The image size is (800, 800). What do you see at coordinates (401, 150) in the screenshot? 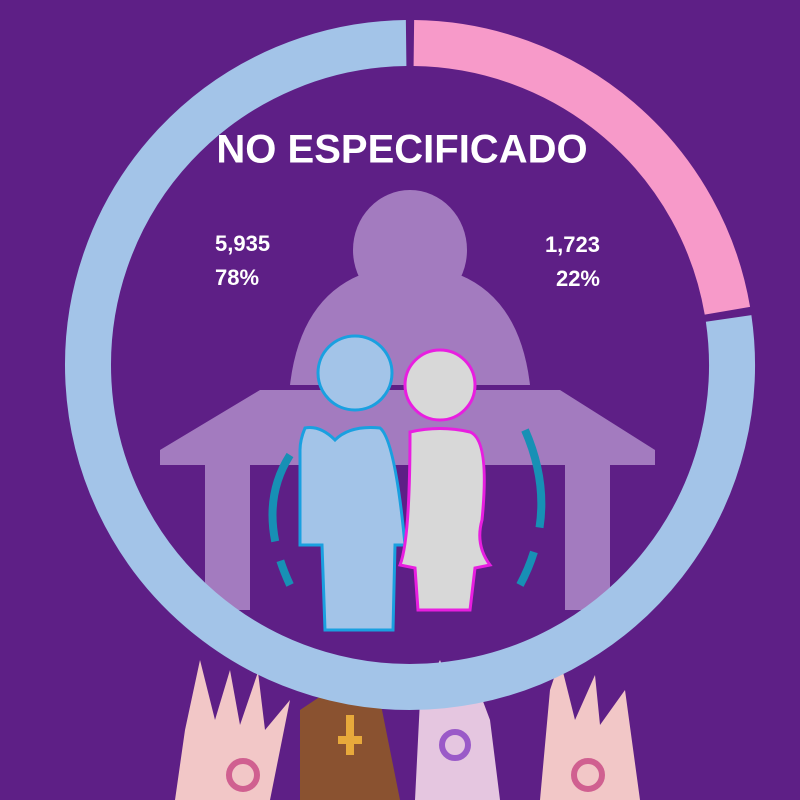
I see `chart-title: NO ESPECIFICADO` at bounding box center [401, 150].